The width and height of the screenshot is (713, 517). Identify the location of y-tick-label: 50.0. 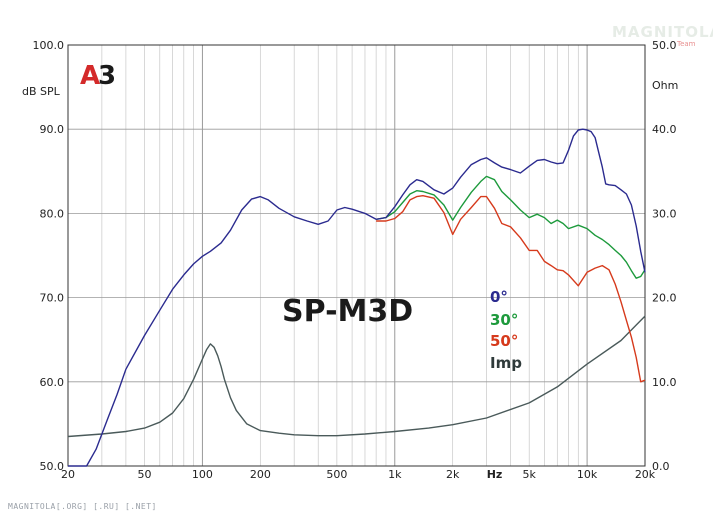
(52, 466).